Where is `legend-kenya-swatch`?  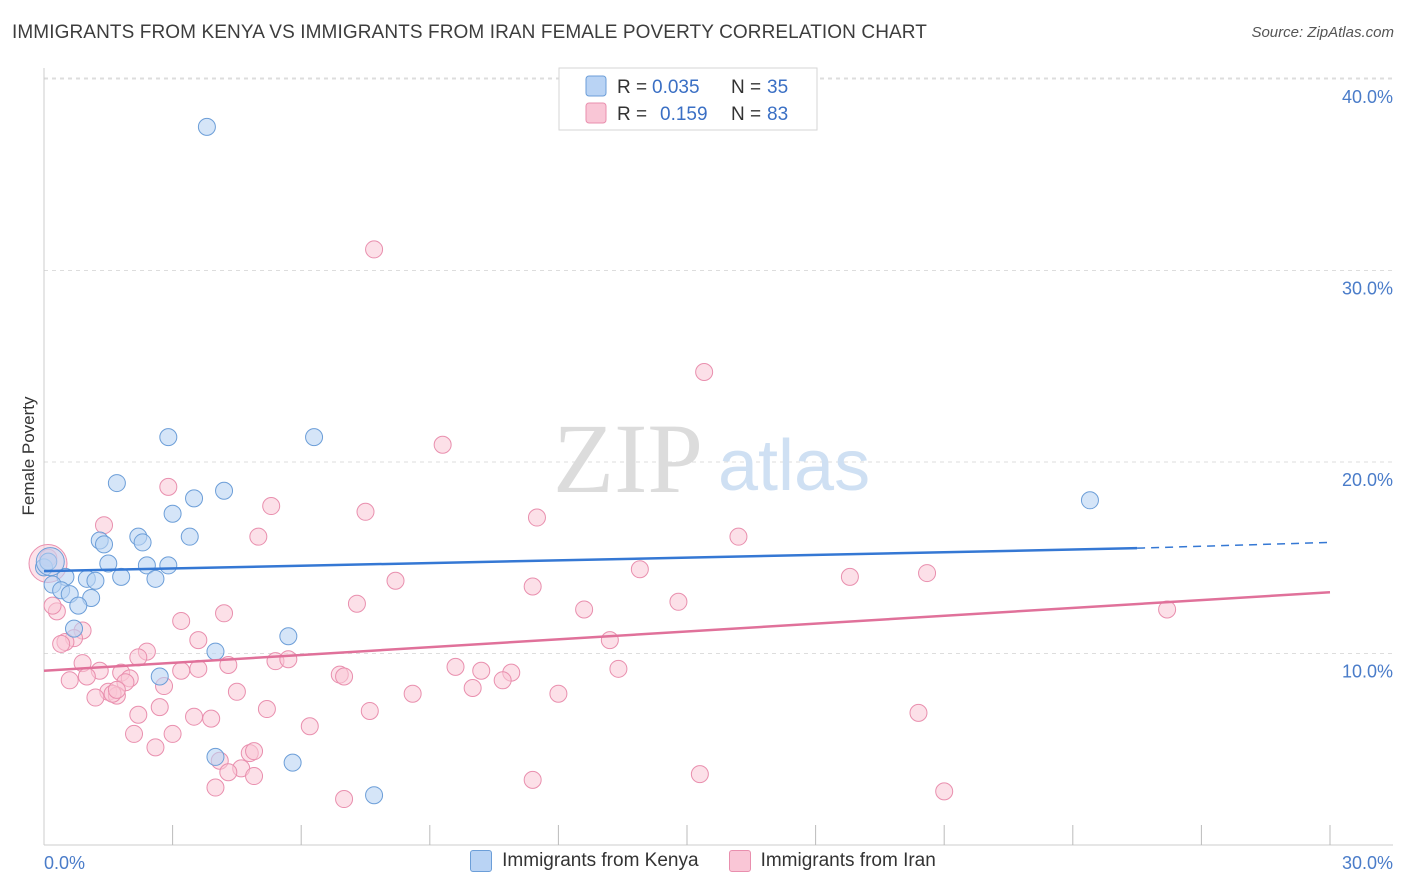
legend-kenya-swatch is located at coordinates (596, 86).